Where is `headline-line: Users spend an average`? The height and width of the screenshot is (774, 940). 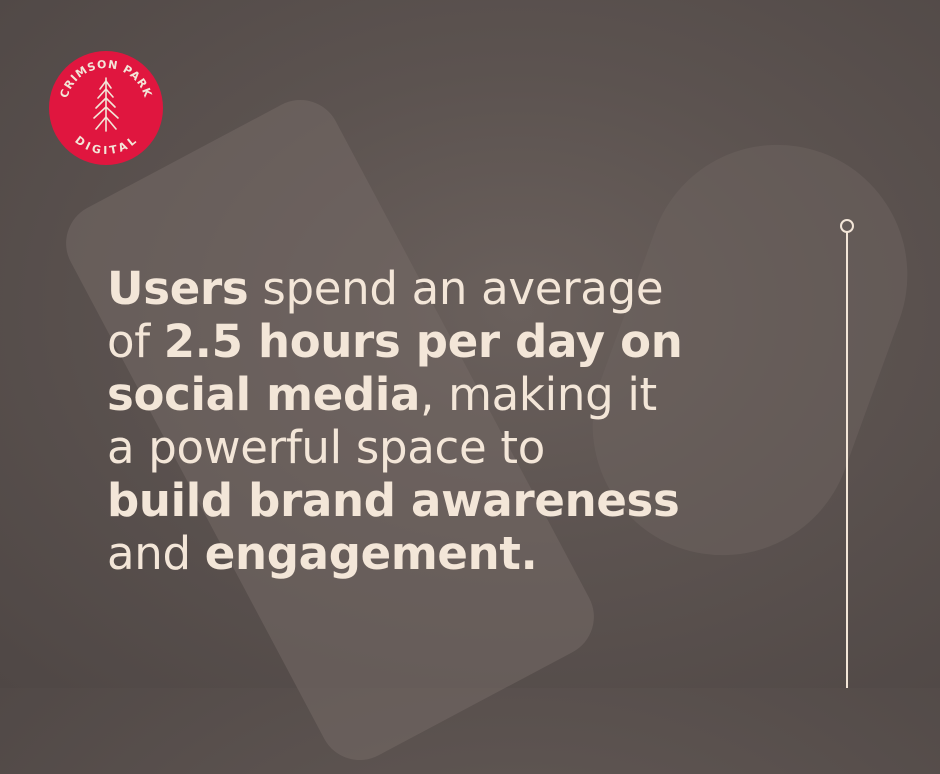
headline-line: Users spend an average is located at coordinates (395, 288).